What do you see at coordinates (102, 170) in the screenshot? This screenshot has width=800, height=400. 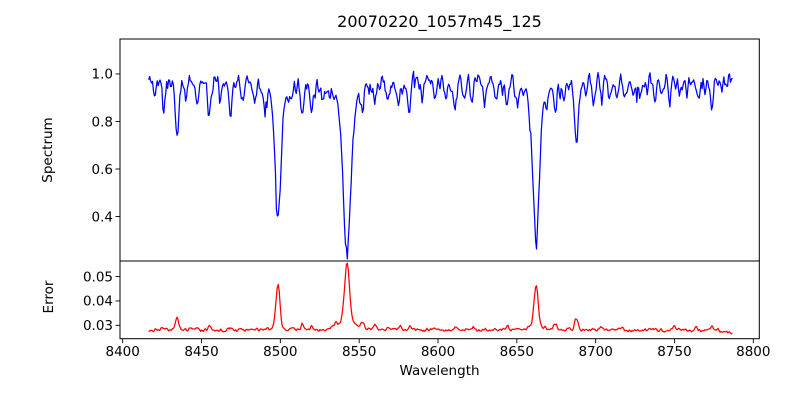 I see `spectrum-y-tick-label: 0.6` at bounding box center [102, 170].